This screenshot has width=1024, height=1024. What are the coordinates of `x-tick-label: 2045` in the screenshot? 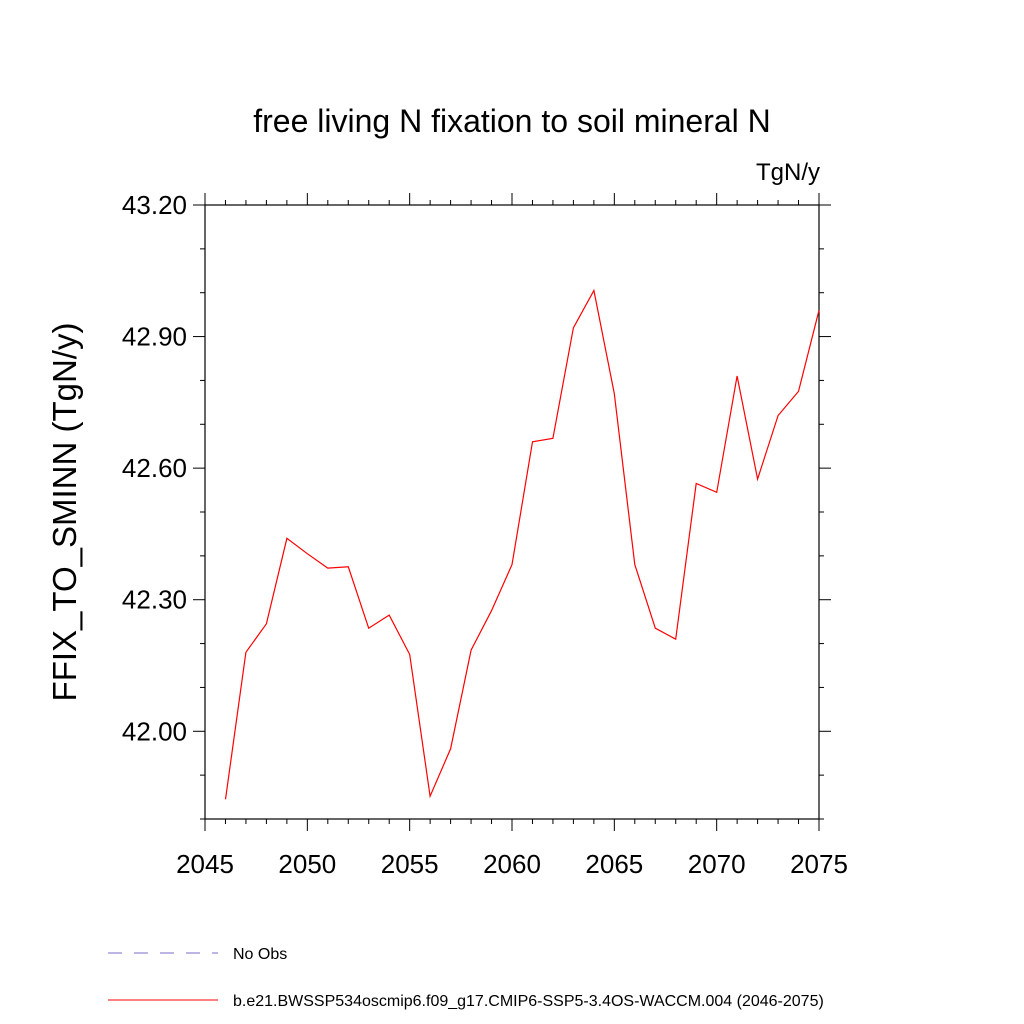 It's located at (205, 864).